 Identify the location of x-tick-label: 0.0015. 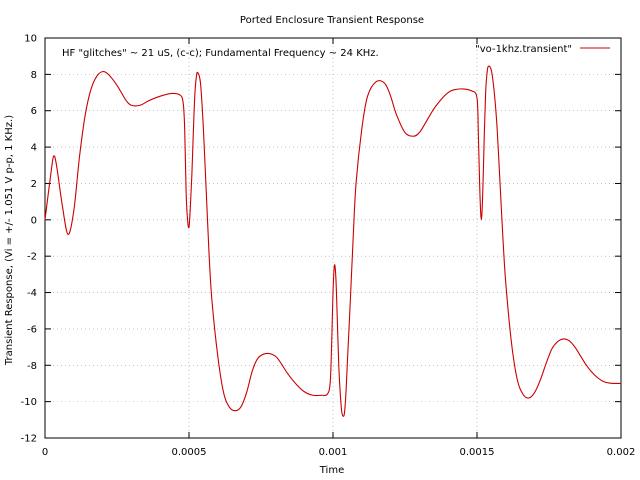
(477, 452).